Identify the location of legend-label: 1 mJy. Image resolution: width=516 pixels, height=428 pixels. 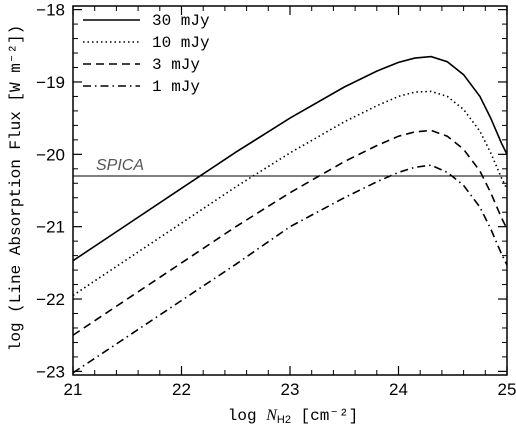
(176, 87).